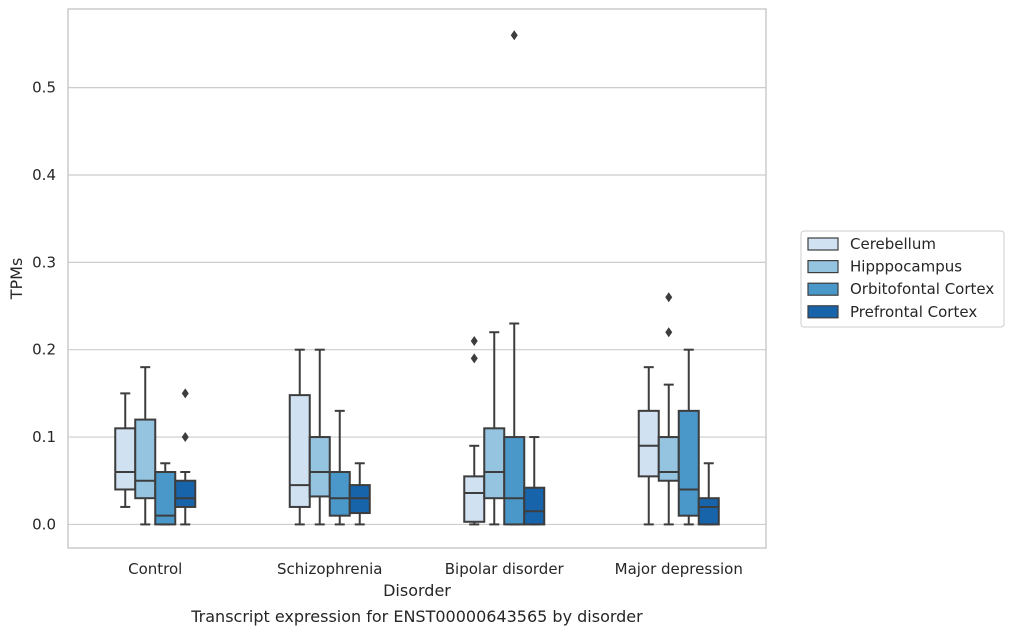 Image resolution: width=1014 pixels, height=634 pixels. I want to click on legend-label: Orbitofontal Cortex, so click(922, 289).